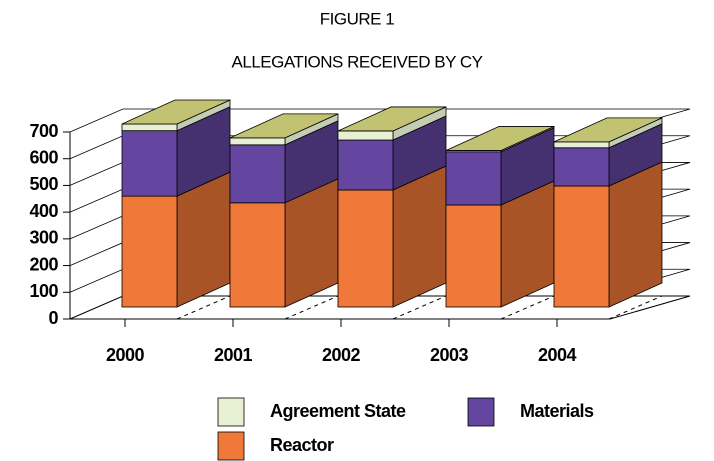 This screenshot has height=461, width=714. Describe the element at coordinates (43, 238) in the screenshot. I see `y-tick-label: 300` at that location.